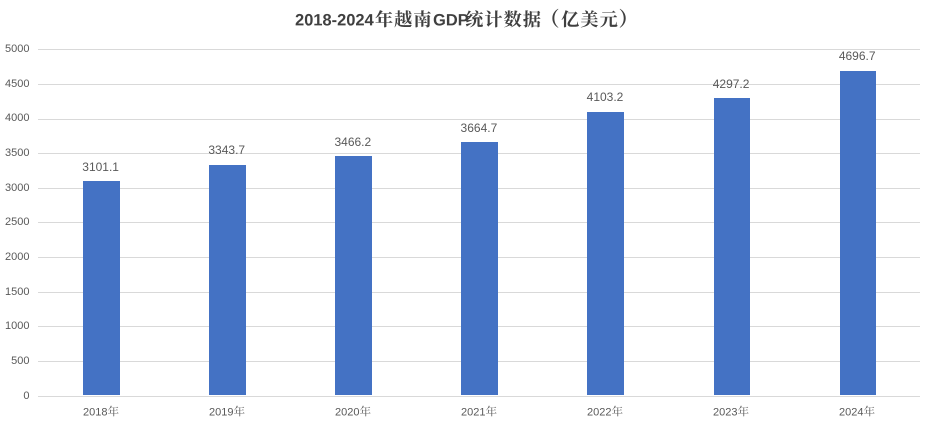 The width and height of the screenshot is (931, 434). Describe the element at coordinates (221, 413) in the screenshot. I see `svg-text: 2019` at that location.